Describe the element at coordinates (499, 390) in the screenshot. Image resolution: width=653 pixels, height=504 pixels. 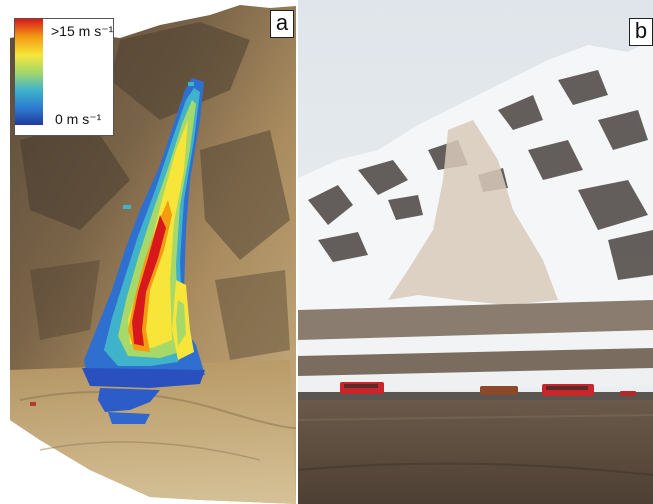
I see `truck` at that location.